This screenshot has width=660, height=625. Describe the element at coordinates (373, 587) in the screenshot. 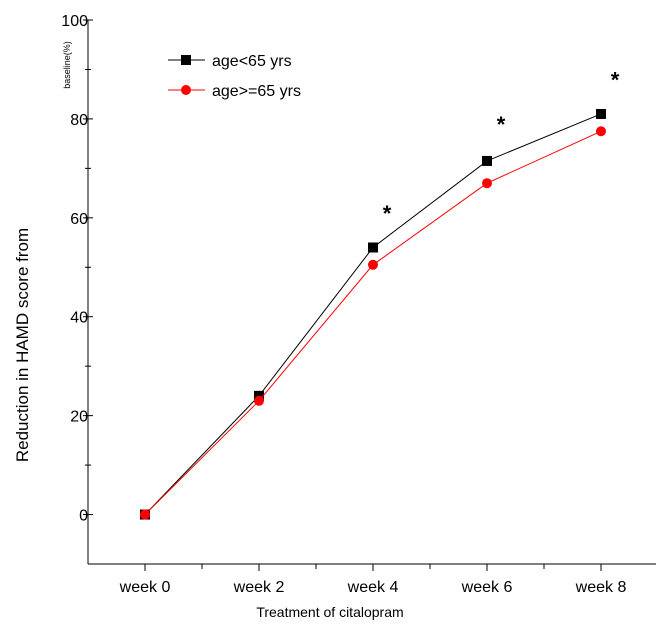

I see `x-tick-label: week 4` at that location.